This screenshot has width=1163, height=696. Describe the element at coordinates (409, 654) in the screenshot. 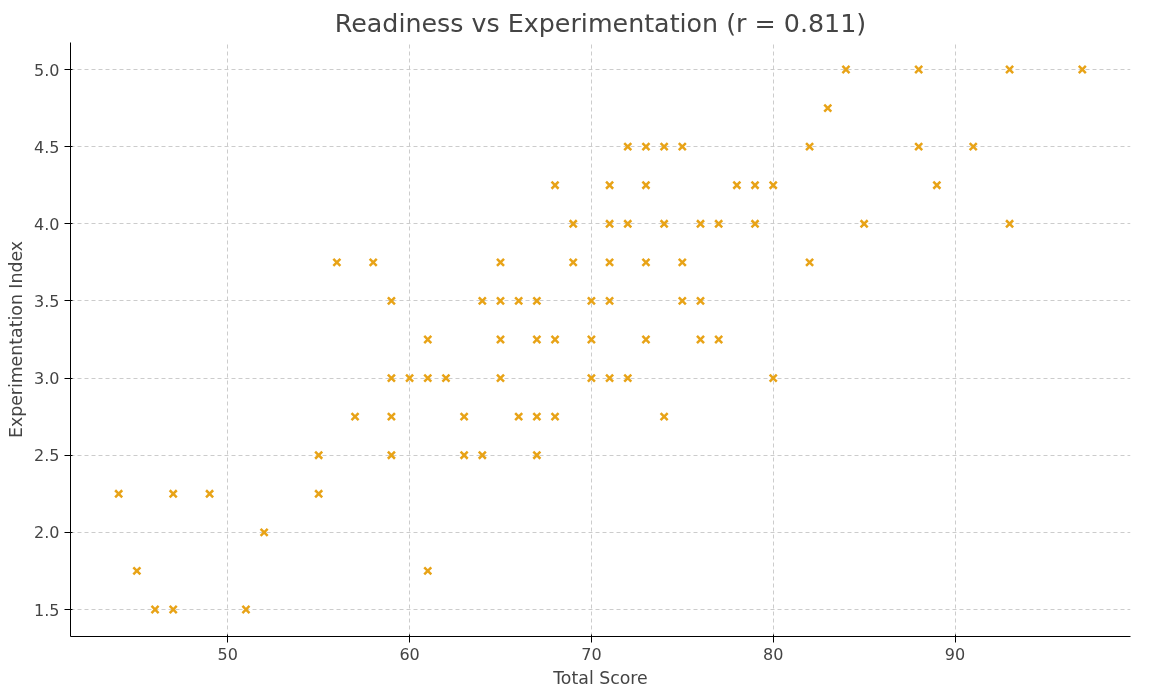

I see `x-tick-label: 60` at that location.